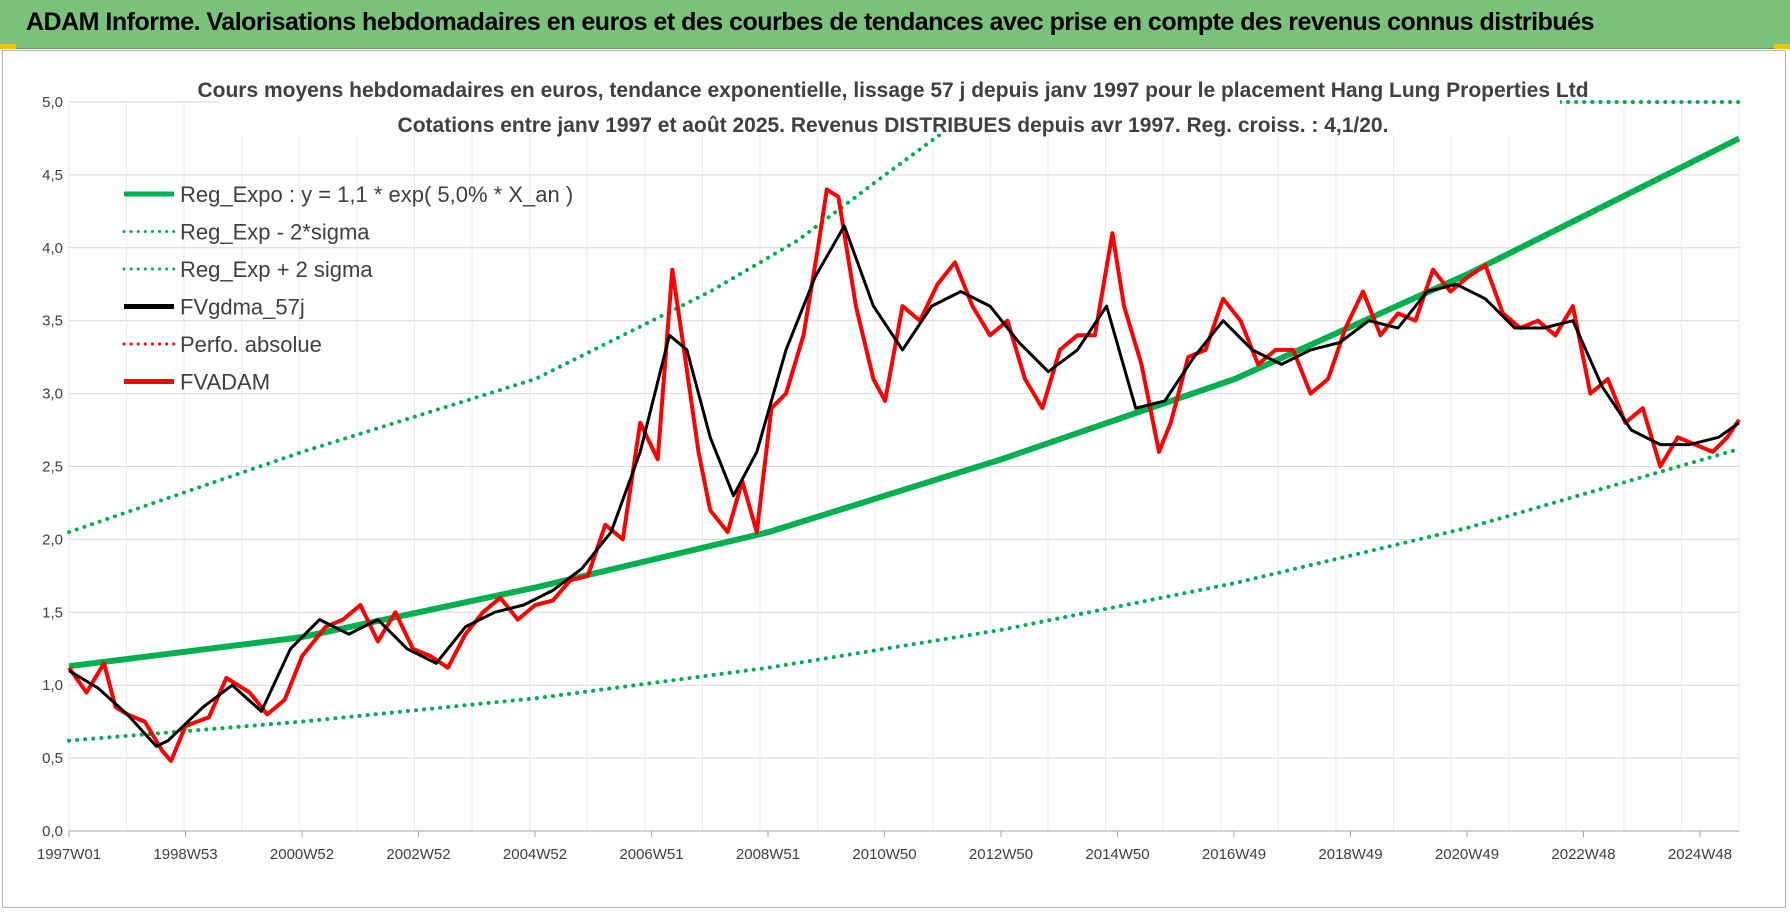 The width and height of the screenshot is (1790, 912). Describe the element at coordinates (302, 854) in the screenshot. I see `x-tick-label: 2000W52` at that location.